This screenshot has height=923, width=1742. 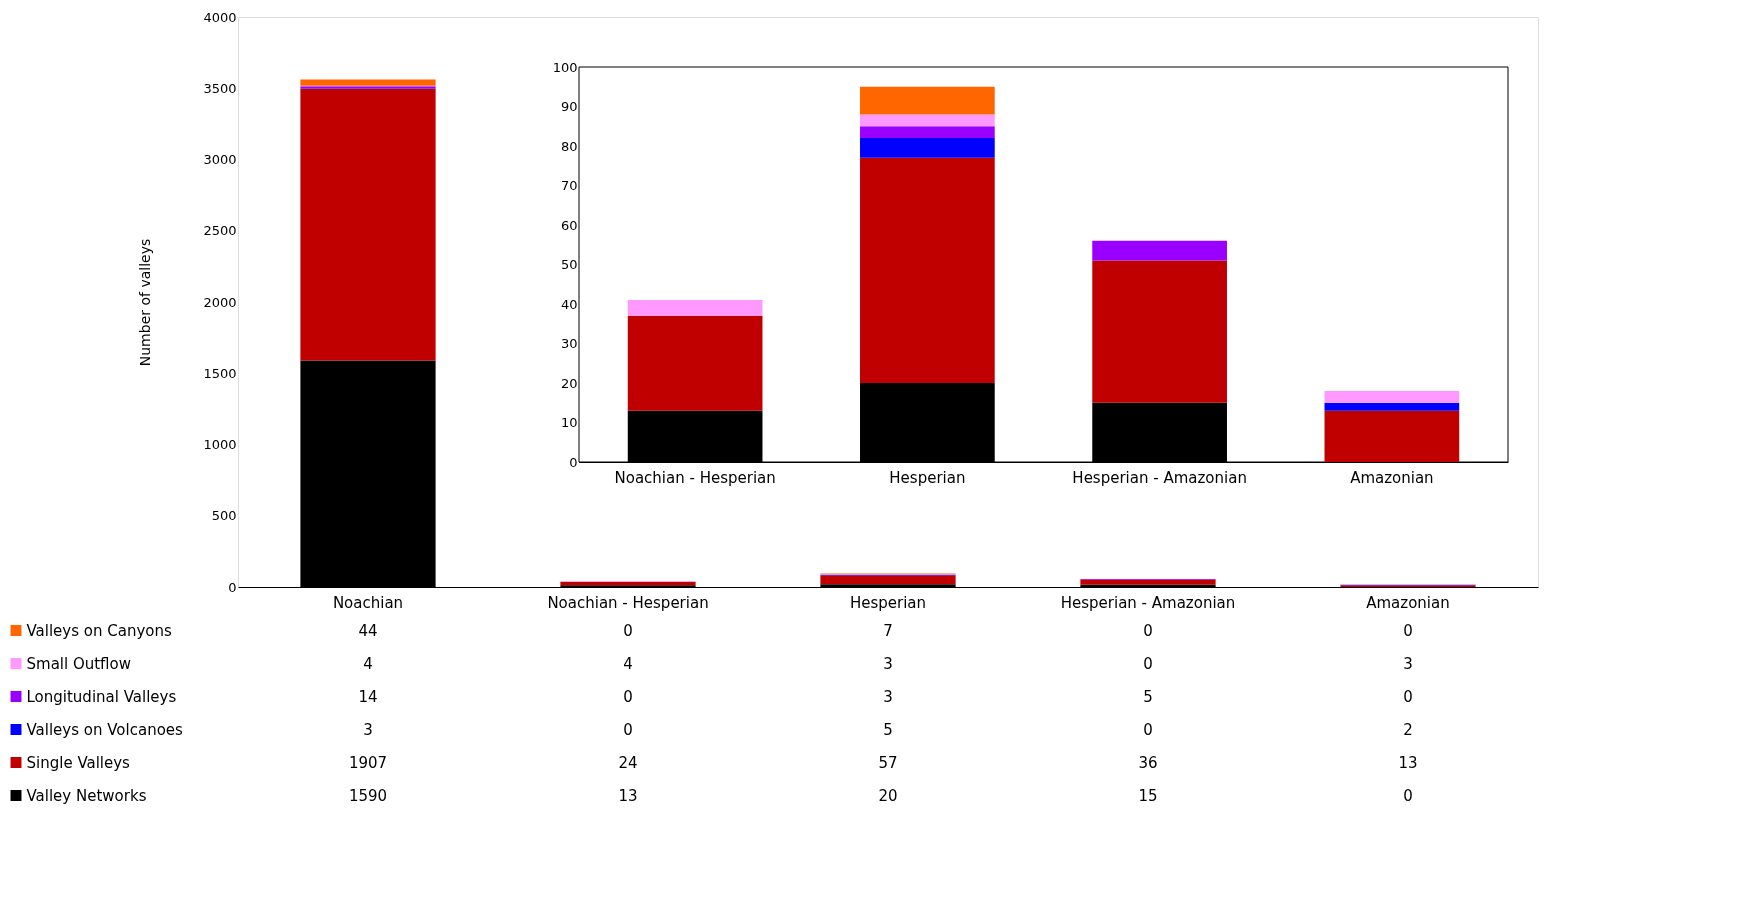 What do you see at coordinates (569, 304) in the screenshot?
I see `y-tick-label: 40` at bounding box center [569, 304].